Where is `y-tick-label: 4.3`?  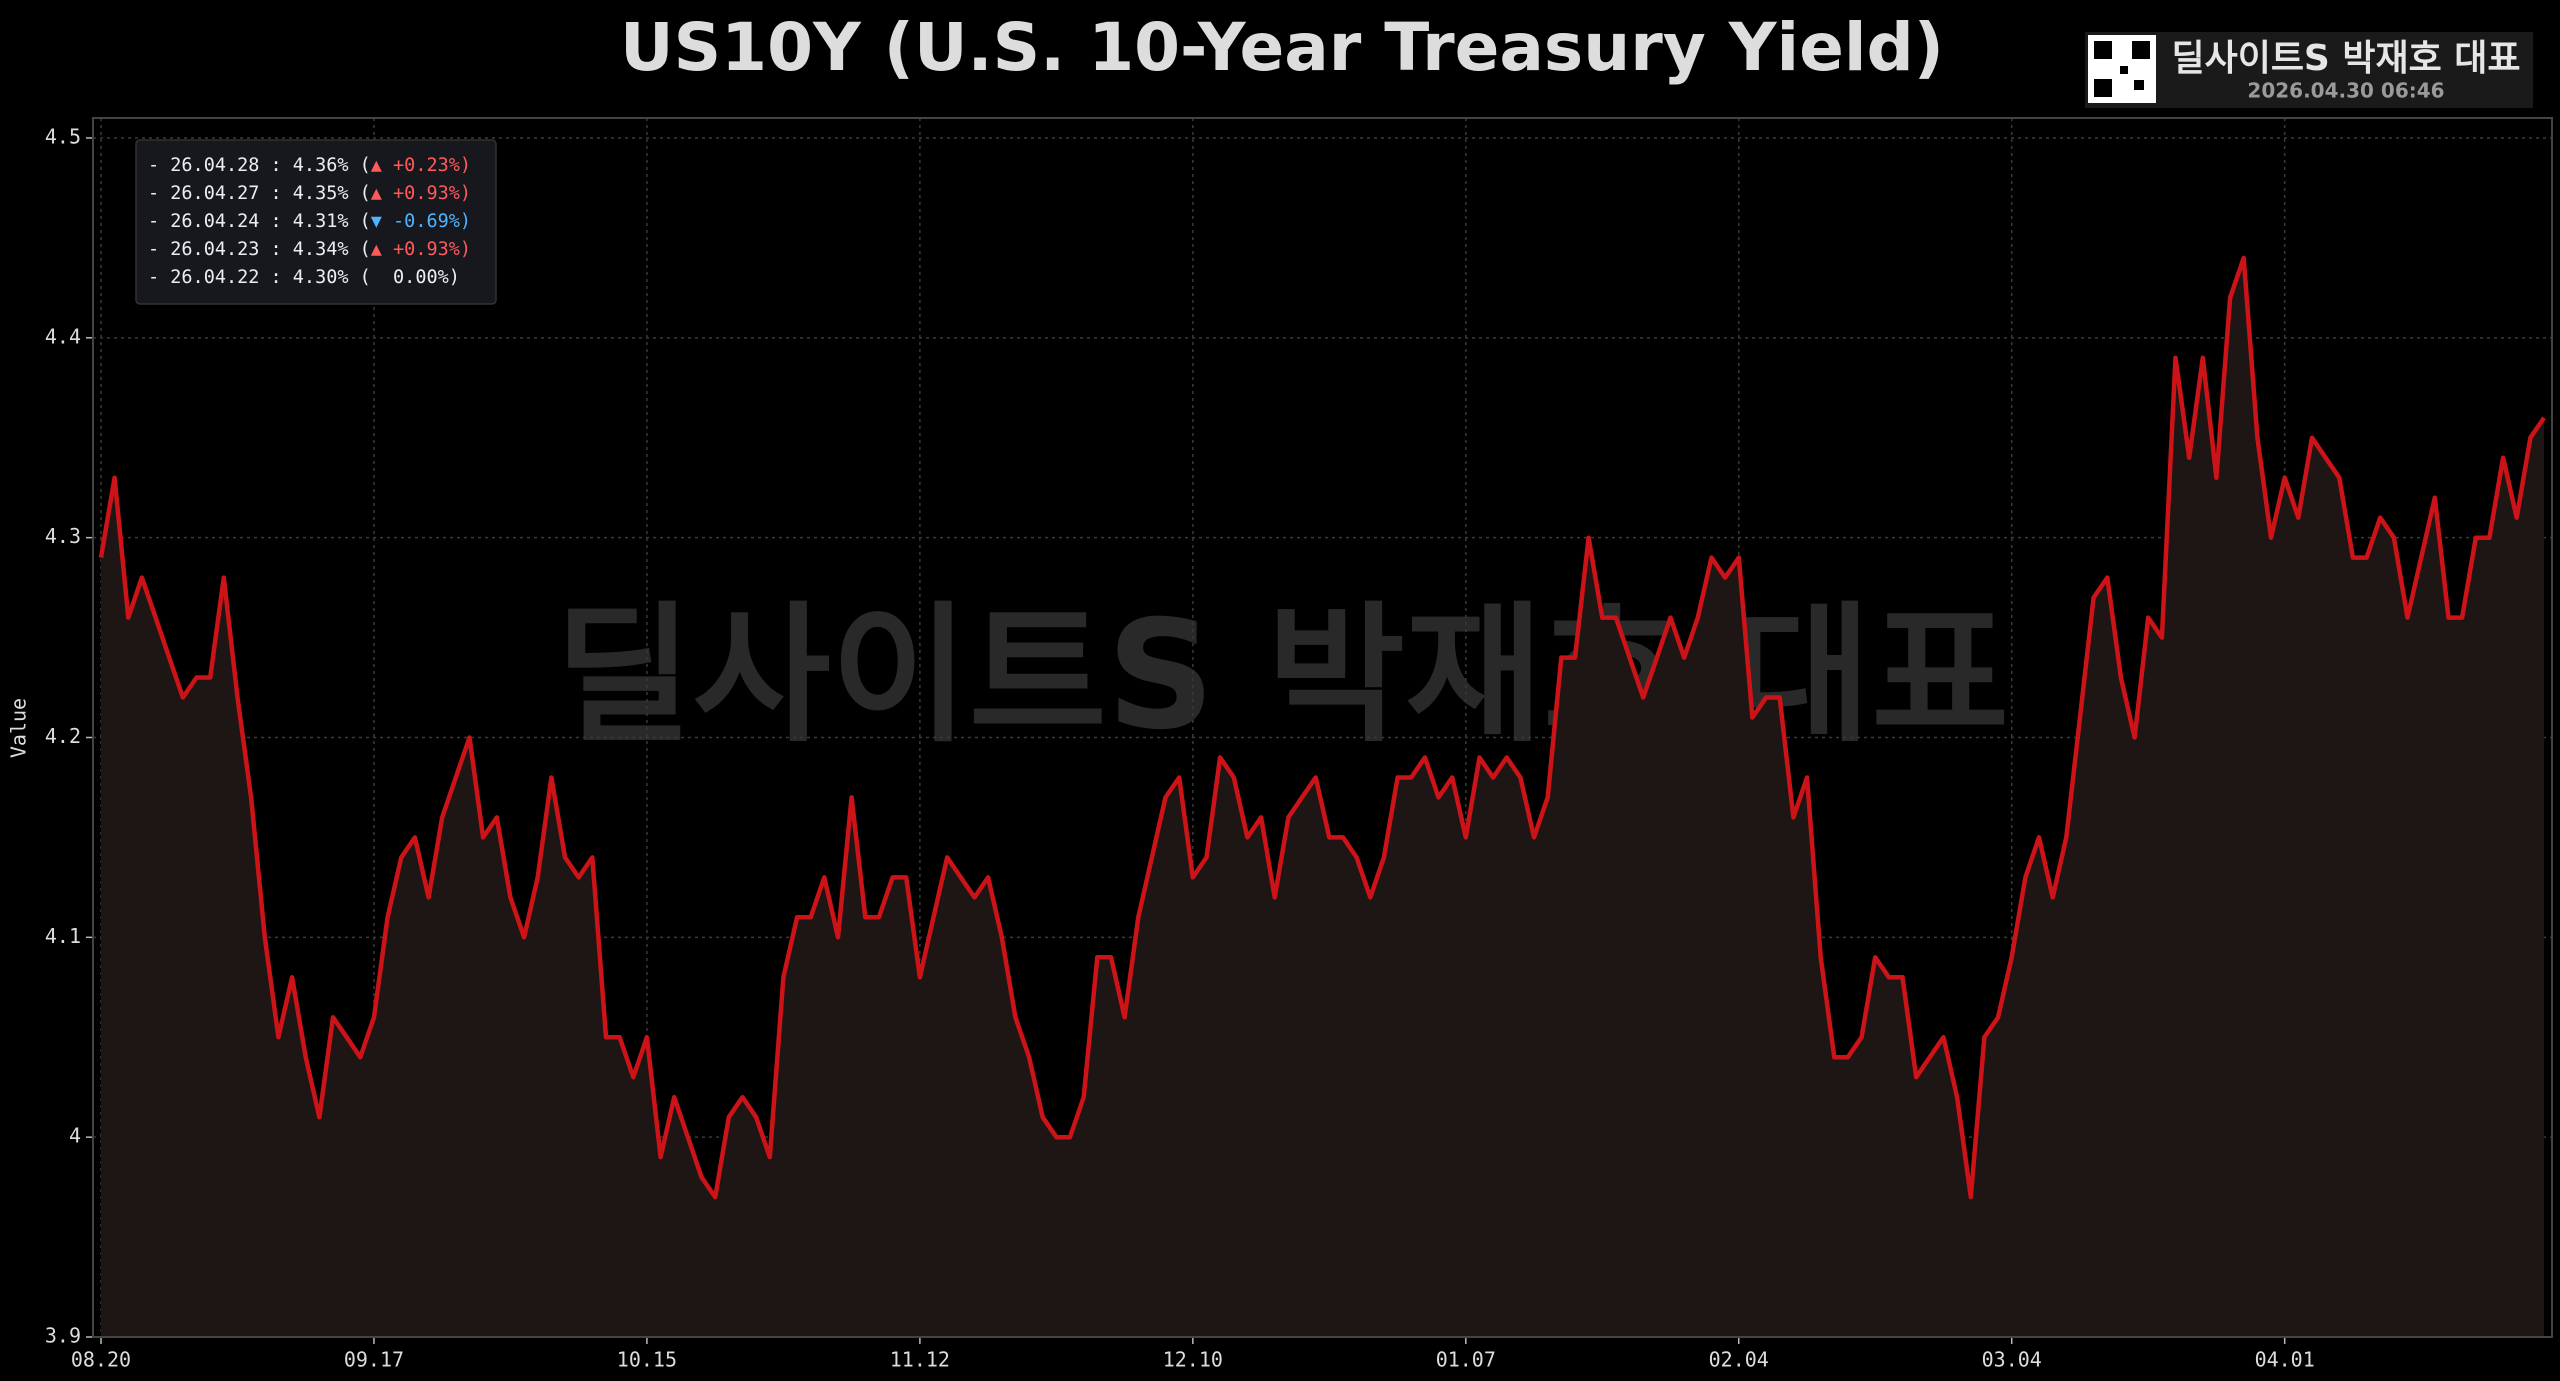
y-tick-label: 4.3 is located at coordinates (63, 536).